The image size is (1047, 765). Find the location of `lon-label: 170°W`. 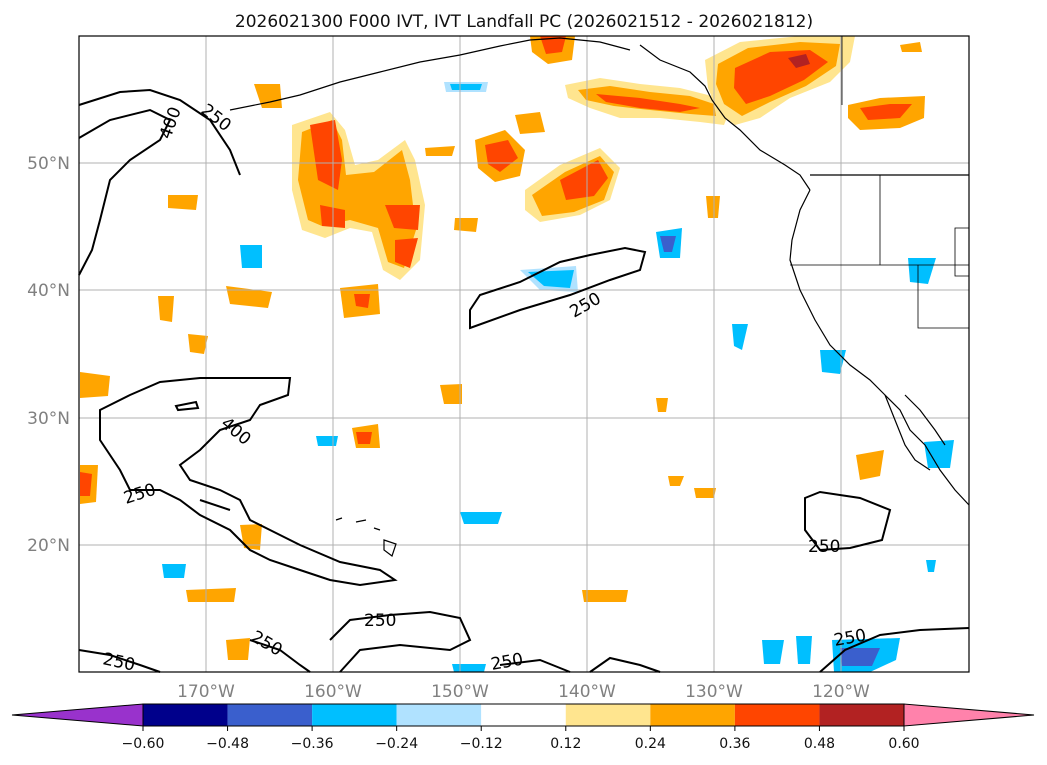

lon-label: 170°W is located at coordinates (206, 692).